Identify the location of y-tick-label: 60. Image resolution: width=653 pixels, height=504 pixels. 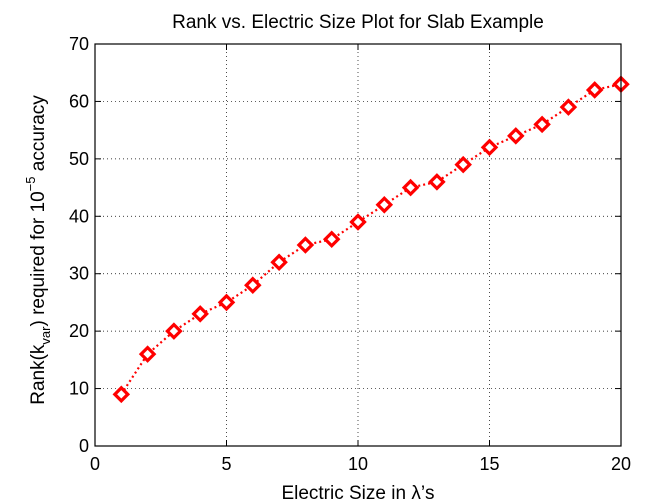
(79, 101).